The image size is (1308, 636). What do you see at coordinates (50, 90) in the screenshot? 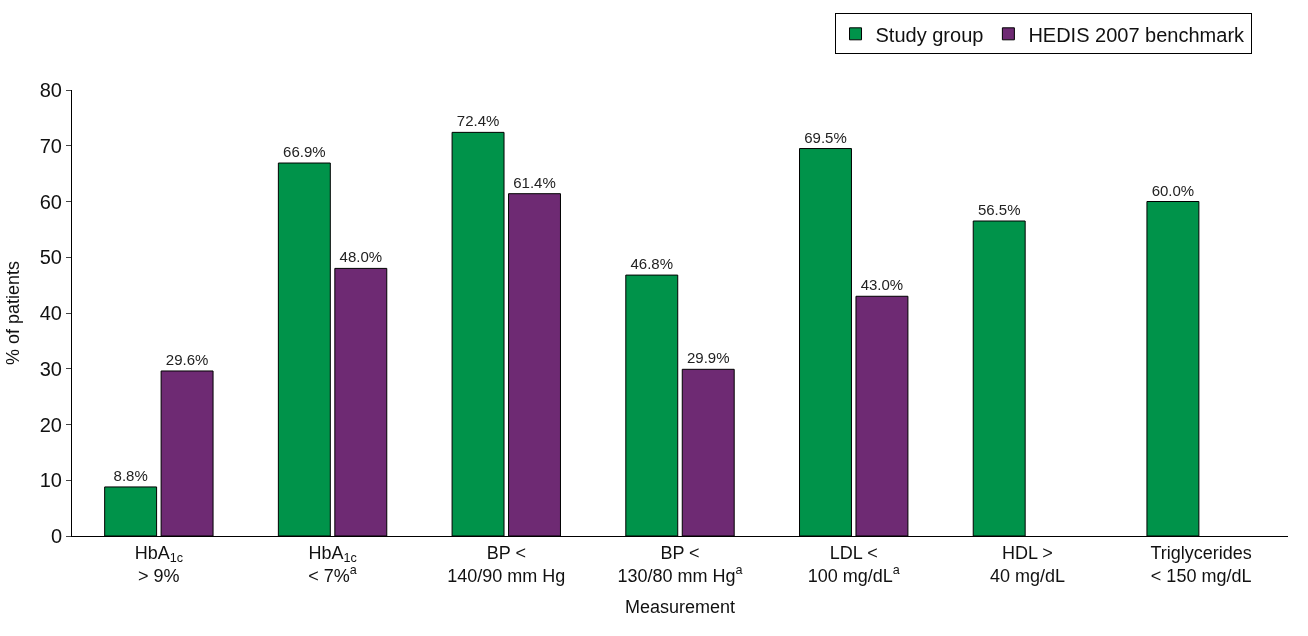
I see `y-tick-label: 80` at bounding box center [50, 90].